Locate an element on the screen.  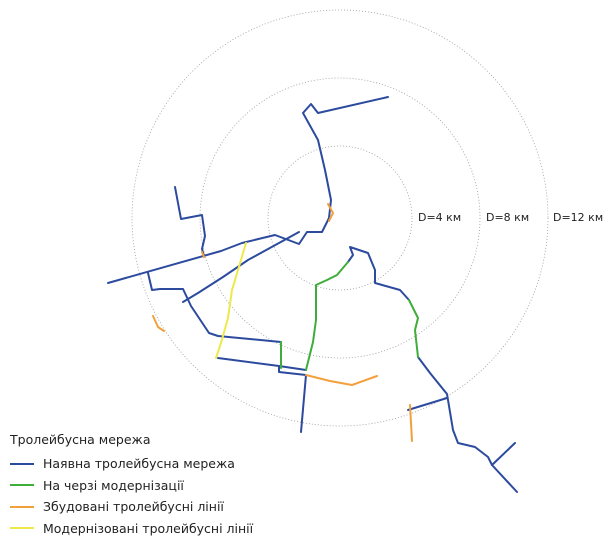
ring-label-d12: D=12 км is located at coordinates (578, 217).